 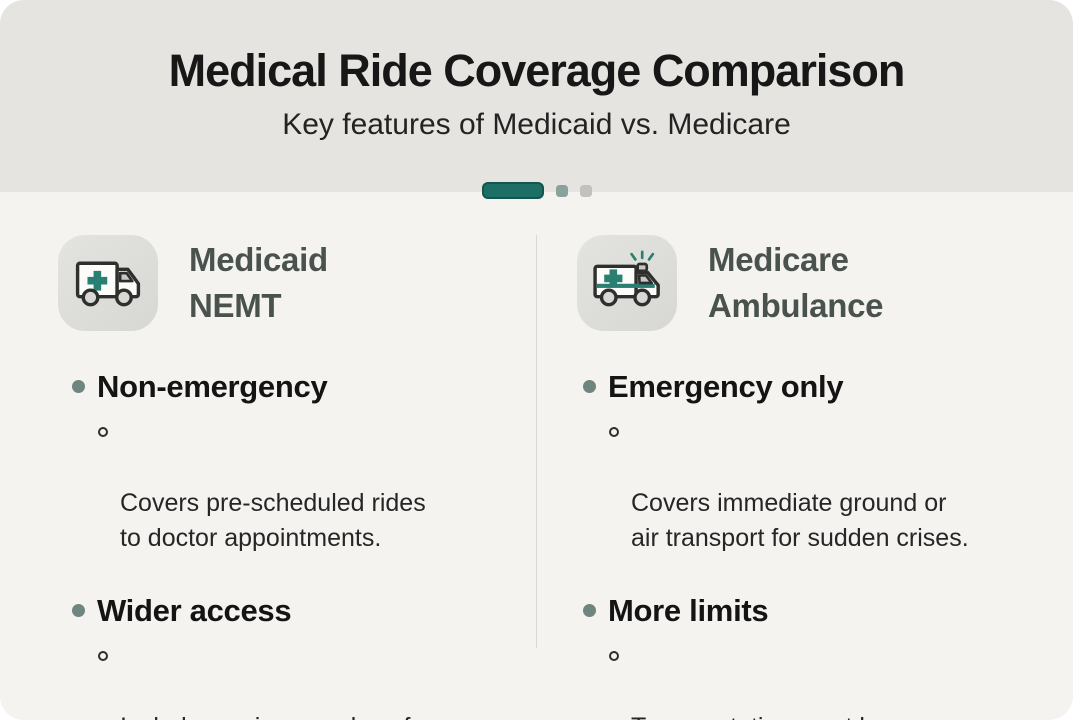 What do you see at coordinates (212, 386) in the screenshot?
I see `feature-title-text: Non-emergency` at bounding box center [212, 386].